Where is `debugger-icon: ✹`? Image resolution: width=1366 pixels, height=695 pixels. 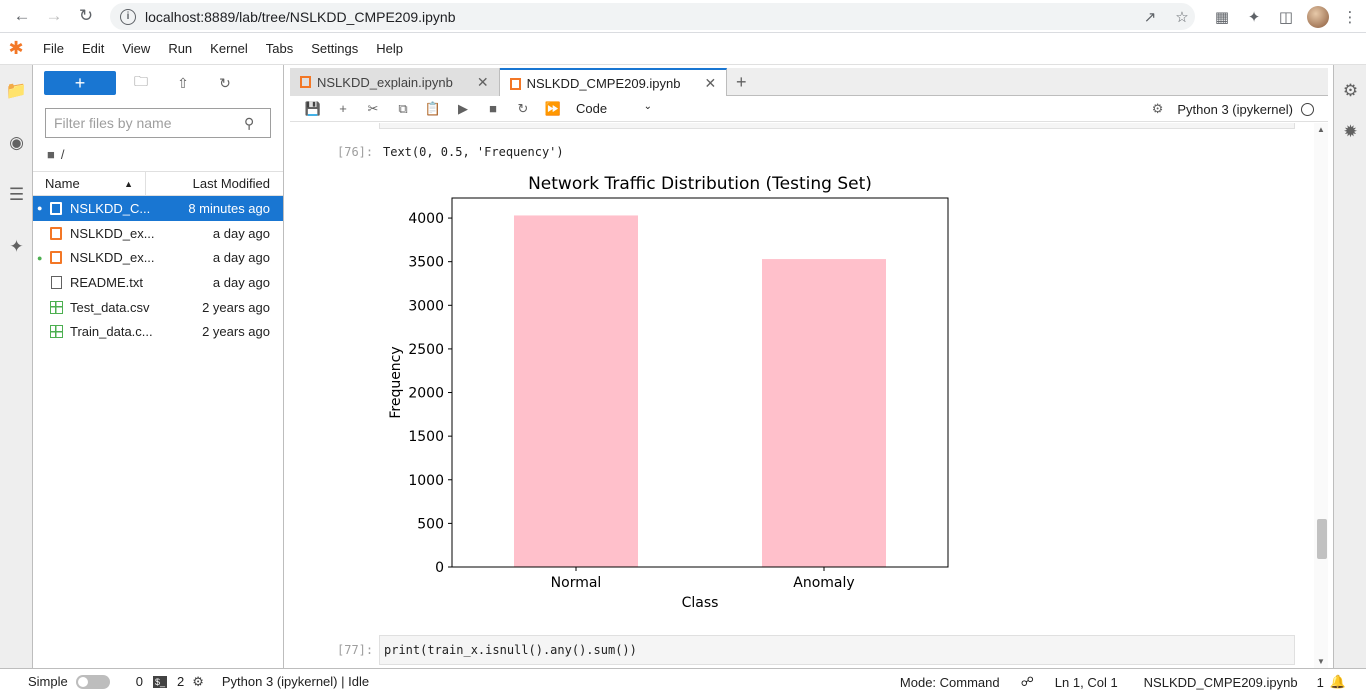
debugger-icon: ✹ is located at coordinates (1350, 131).